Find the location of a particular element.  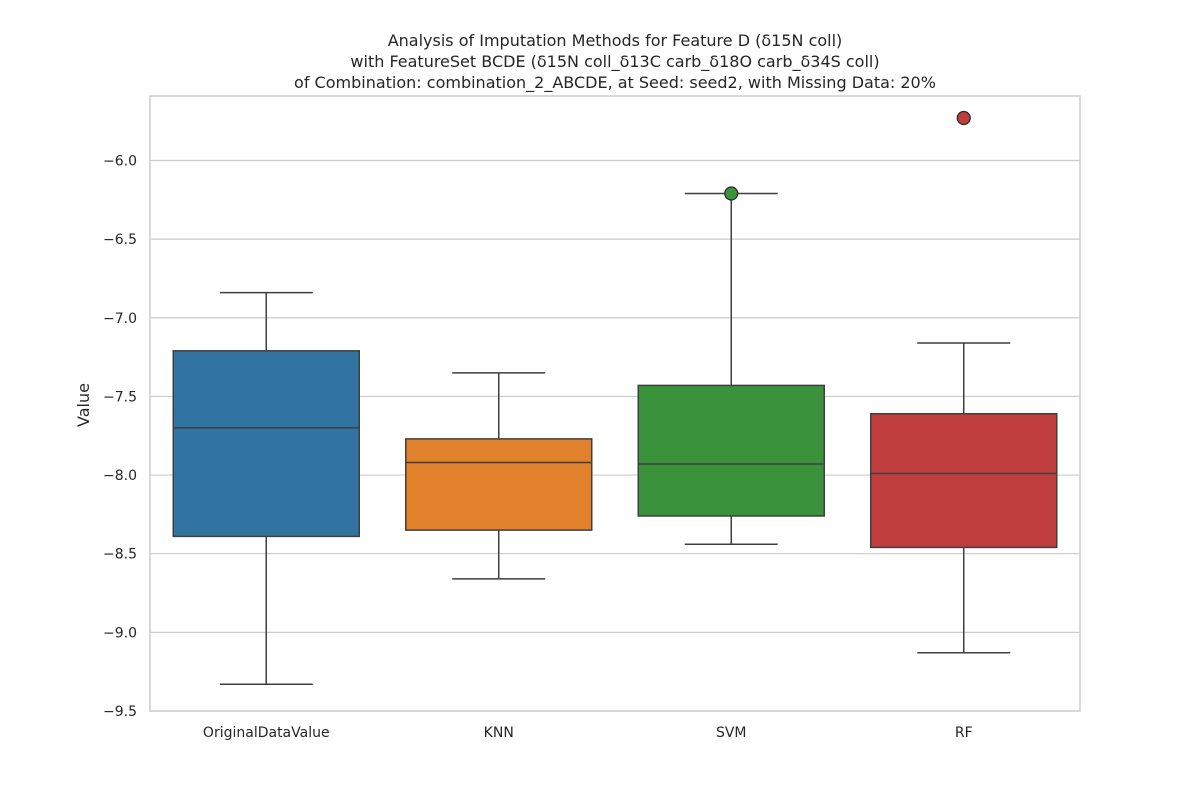

y-axis-ticks: −6.0 −6.5 −7.0 −7.5 −8.0 −8.5 −9.0 −9.5 is located at coordinates (120, 436).